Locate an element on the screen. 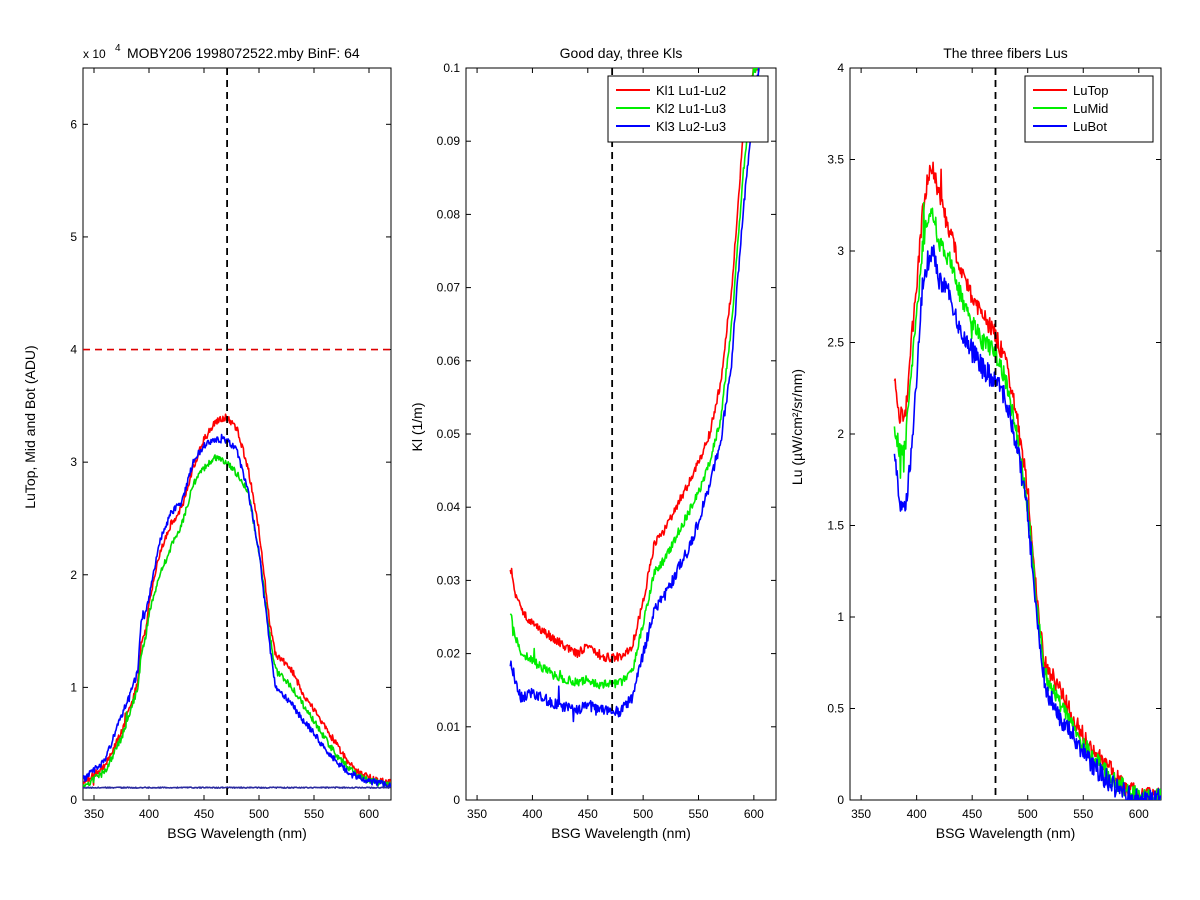 This screenshot has width=1200, height=900. y-axis-label: Lu (µW/cm²/sr/nm) is located at coordinates (797, 427).